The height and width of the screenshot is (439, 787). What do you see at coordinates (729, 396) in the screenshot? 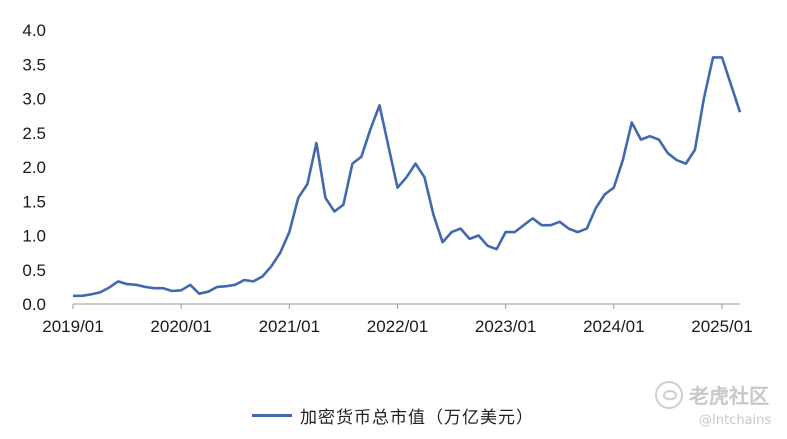
I see `watermark-brand: 老虎社区` at bounding box center [729, 396].